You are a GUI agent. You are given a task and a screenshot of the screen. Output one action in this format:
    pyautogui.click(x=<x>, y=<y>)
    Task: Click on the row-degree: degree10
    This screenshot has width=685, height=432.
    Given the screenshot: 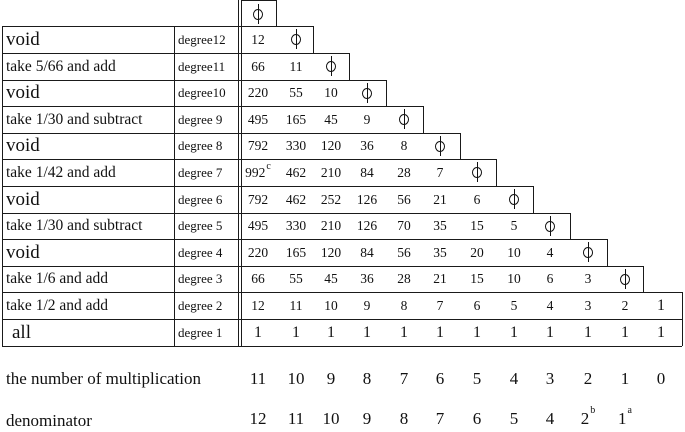 What is the action you would take?
    pyautogui.click(x=202, y=92)
    